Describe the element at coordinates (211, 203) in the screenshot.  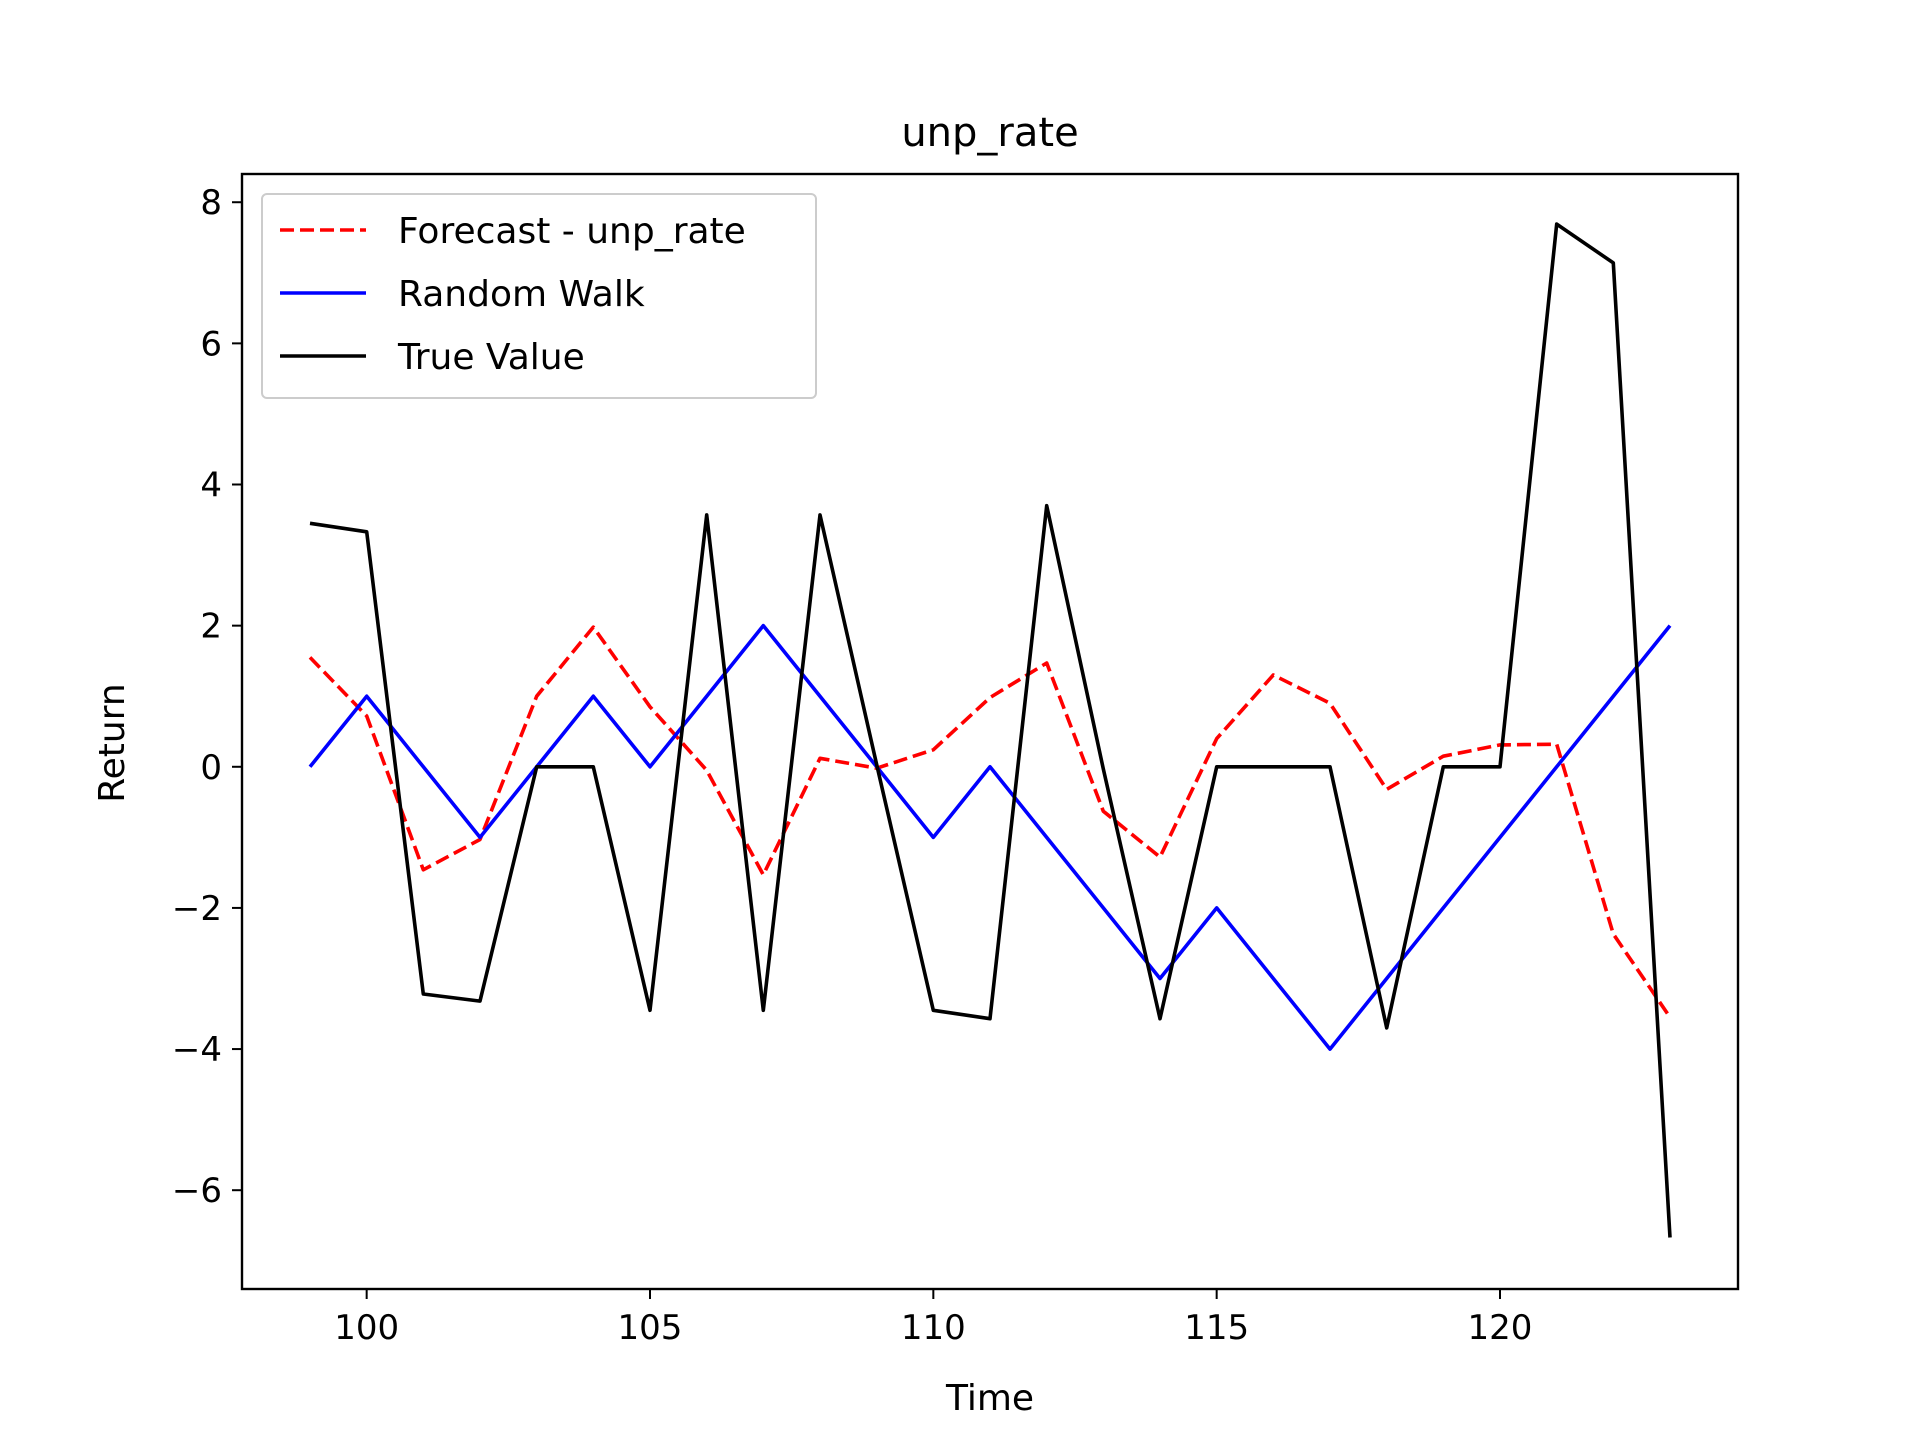
I see `y-tick-label: 8` at that location.